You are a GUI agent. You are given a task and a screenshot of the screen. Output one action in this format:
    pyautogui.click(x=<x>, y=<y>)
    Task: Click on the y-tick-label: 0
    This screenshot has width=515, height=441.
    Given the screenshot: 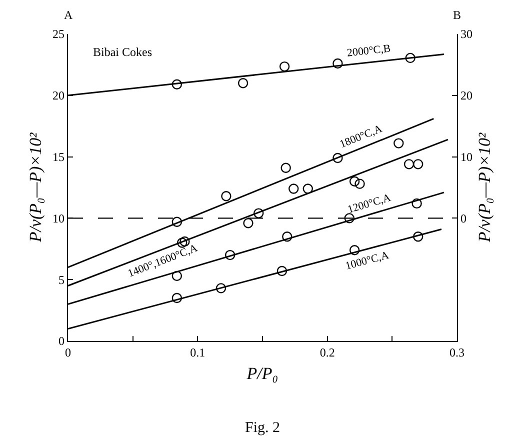 What is the action you would take?
    pyautogui.click(x=61, y=341)
    